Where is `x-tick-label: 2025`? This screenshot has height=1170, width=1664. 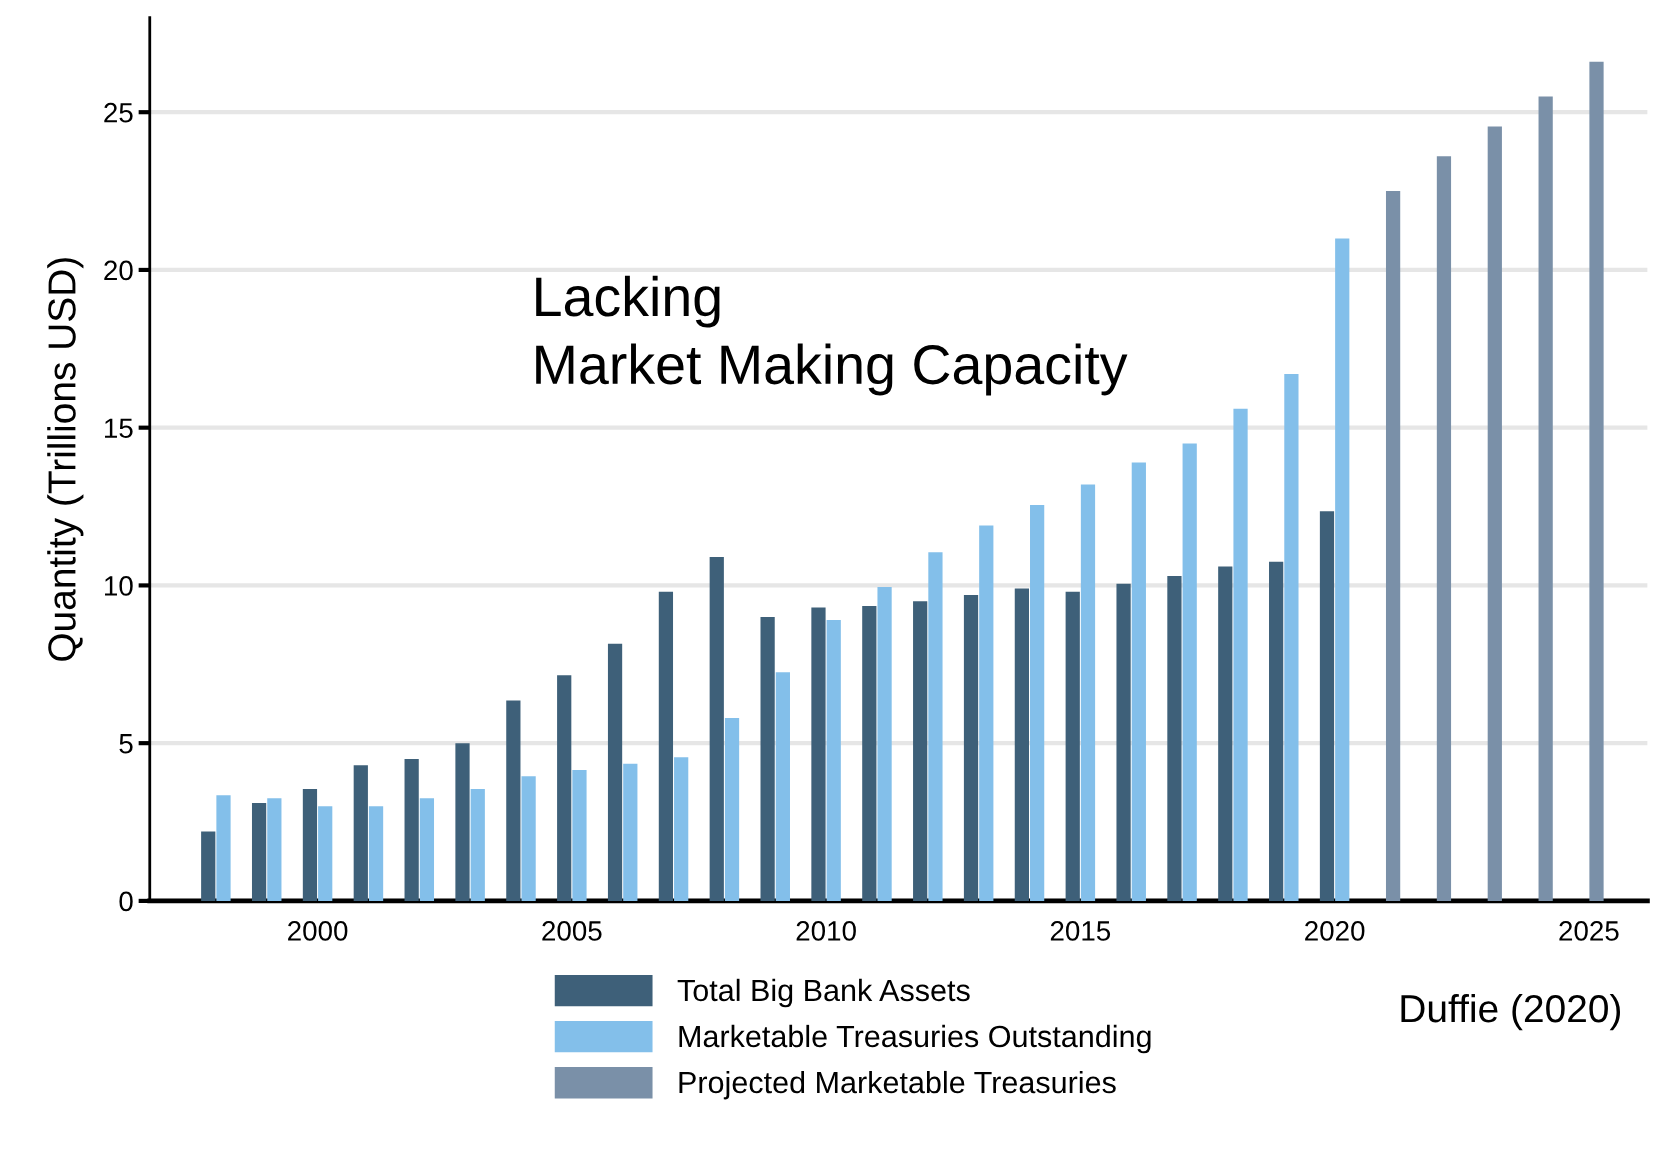 x-tick-label: 2025 is located at coordinates (1589, 931).